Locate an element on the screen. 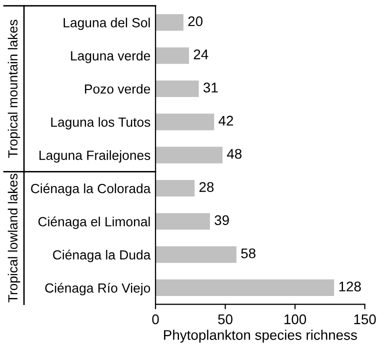 This screenshot has height=345, width=384. data-label: 31 is located at coordinates (210, 87).